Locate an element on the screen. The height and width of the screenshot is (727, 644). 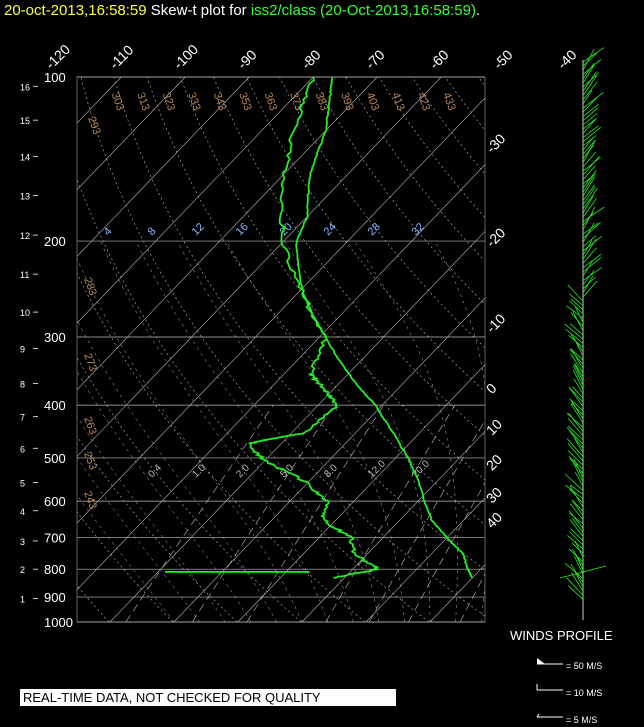
height-tick-label: 8 is located at coordinates (22, 384).